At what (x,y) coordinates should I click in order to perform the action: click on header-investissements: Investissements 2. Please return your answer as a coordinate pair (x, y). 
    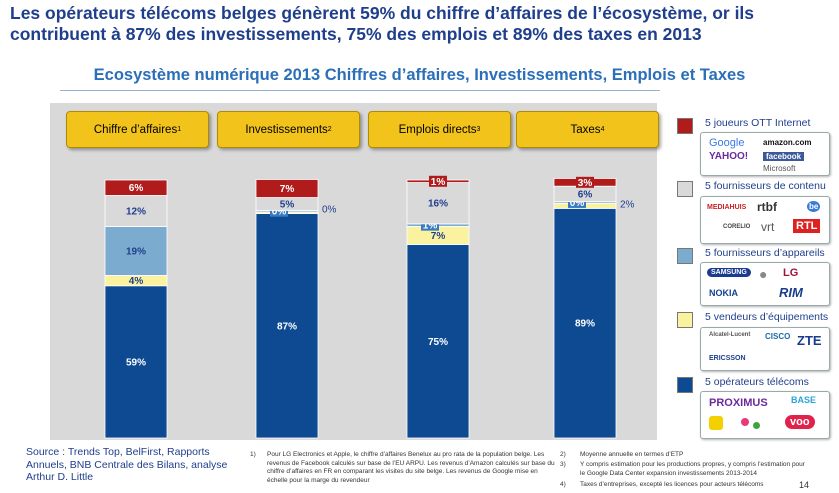
    Looking at the image, I should click on (288, 129).